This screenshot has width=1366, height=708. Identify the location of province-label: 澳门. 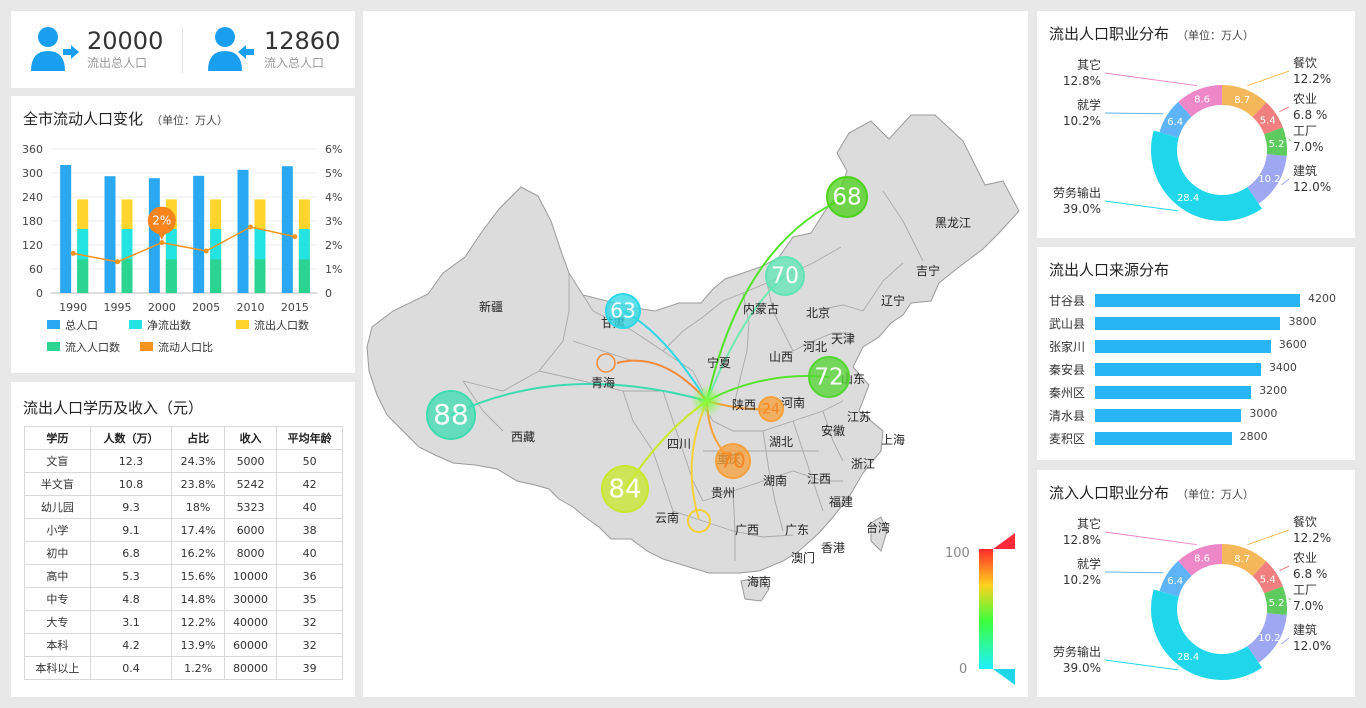
(803, 557).